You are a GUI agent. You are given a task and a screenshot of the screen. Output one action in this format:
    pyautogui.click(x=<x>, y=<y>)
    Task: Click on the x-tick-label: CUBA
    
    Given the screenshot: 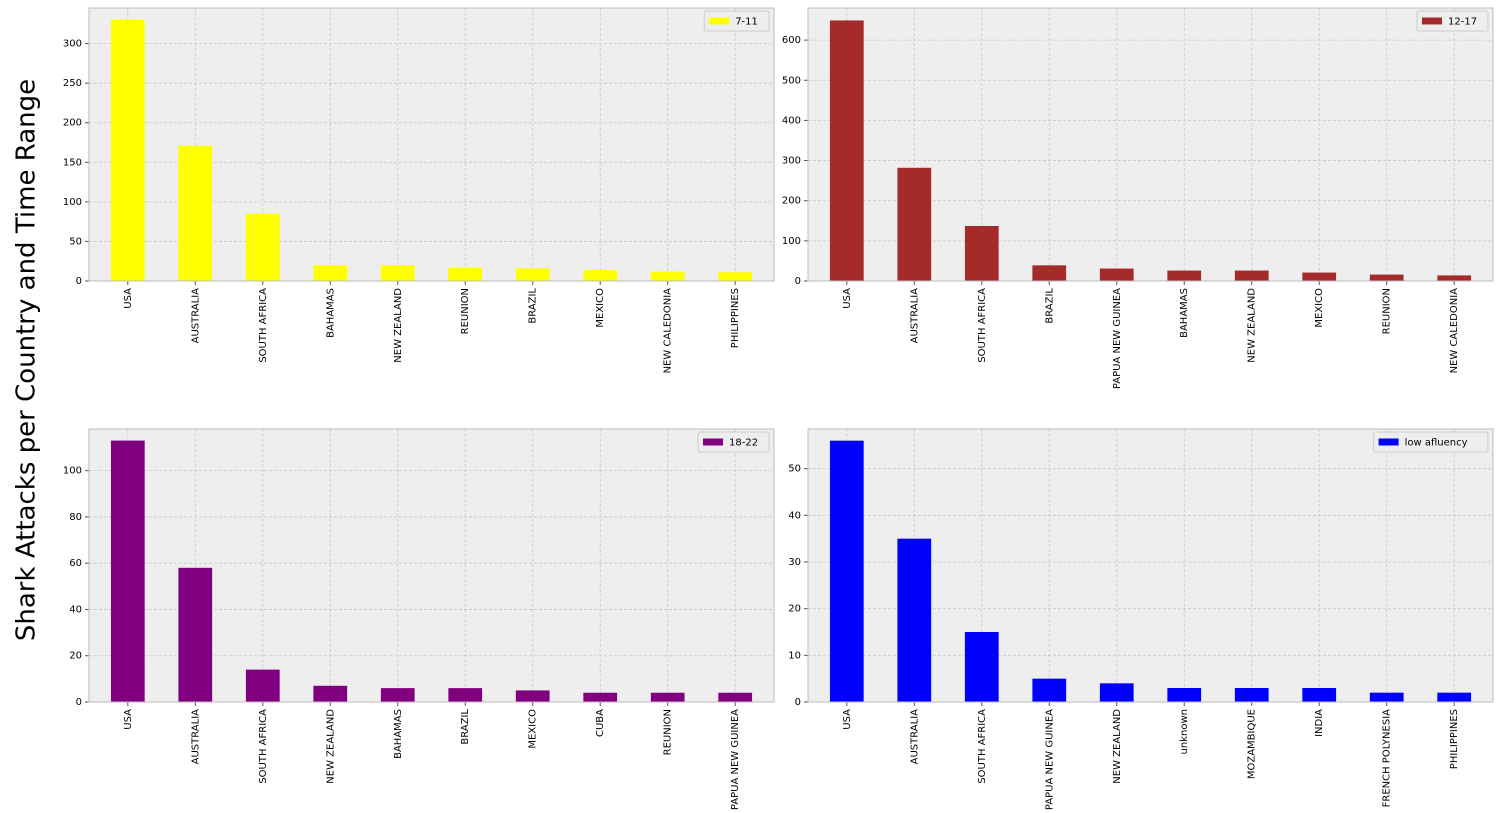 What is the action you would take?
    pyautogui.click(x=600, y=723)
    